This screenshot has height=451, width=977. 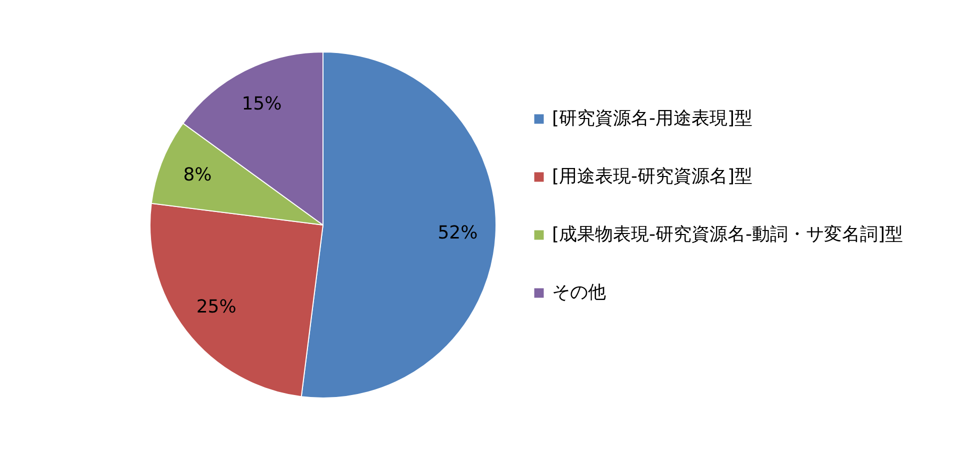 I want to click on legend-label: [用途表現-研究資源名]型, so click(x=652, y=176).